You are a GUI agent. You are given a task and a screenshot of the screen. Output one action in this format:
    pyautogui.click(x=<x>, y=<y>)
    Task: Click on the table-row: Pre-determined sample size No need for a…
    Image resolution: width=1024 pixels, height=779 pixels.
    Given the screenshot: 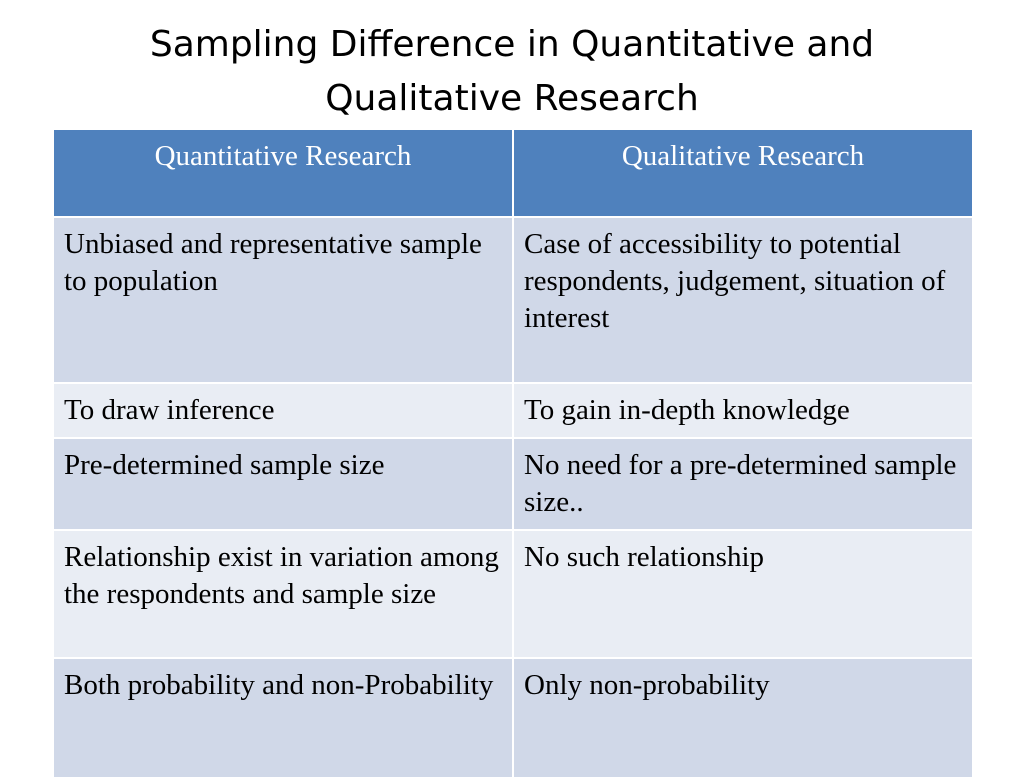 What is the action you would take?
    pyautogui.click(x=513, y=484)
    